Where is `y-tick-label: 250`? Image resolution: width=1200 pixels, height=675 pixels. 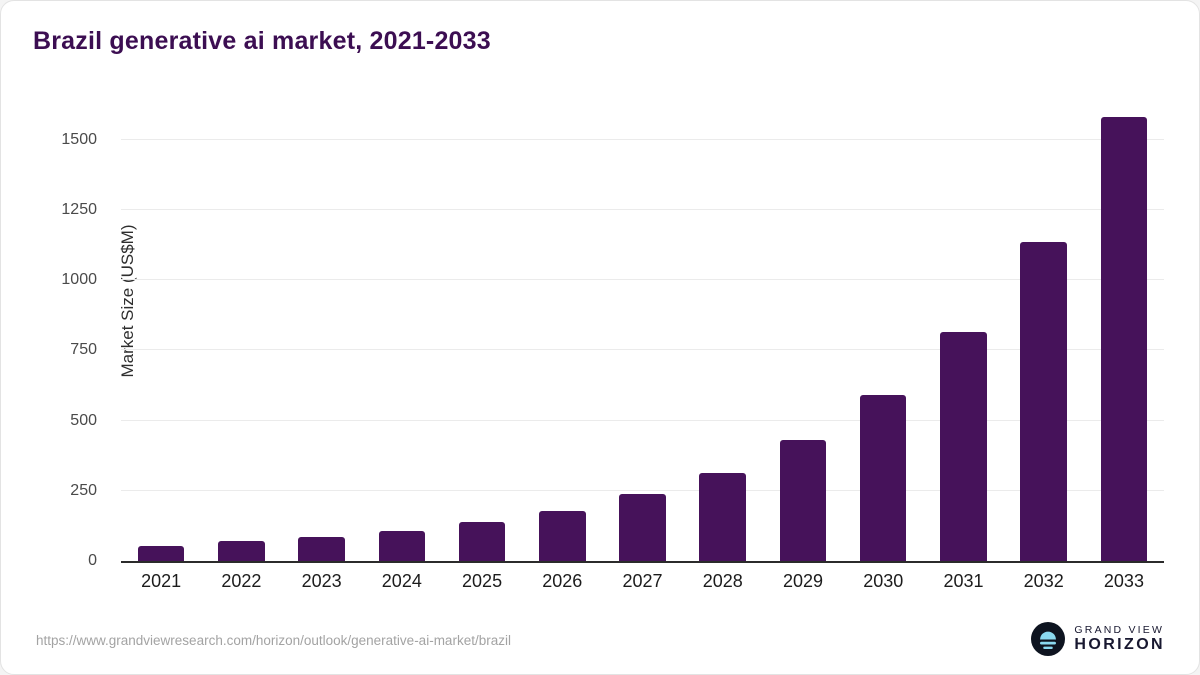
y-tick-label: 250 is located at coordinates (83, 490).